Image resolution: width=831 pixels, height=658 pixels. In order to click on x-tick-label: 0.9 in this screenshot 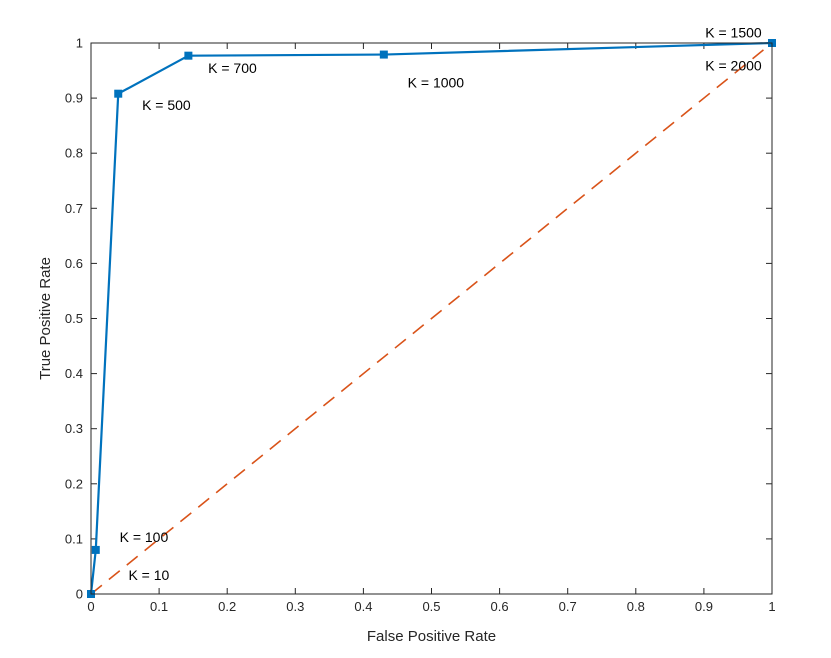, I will do `click(704, 606)`.